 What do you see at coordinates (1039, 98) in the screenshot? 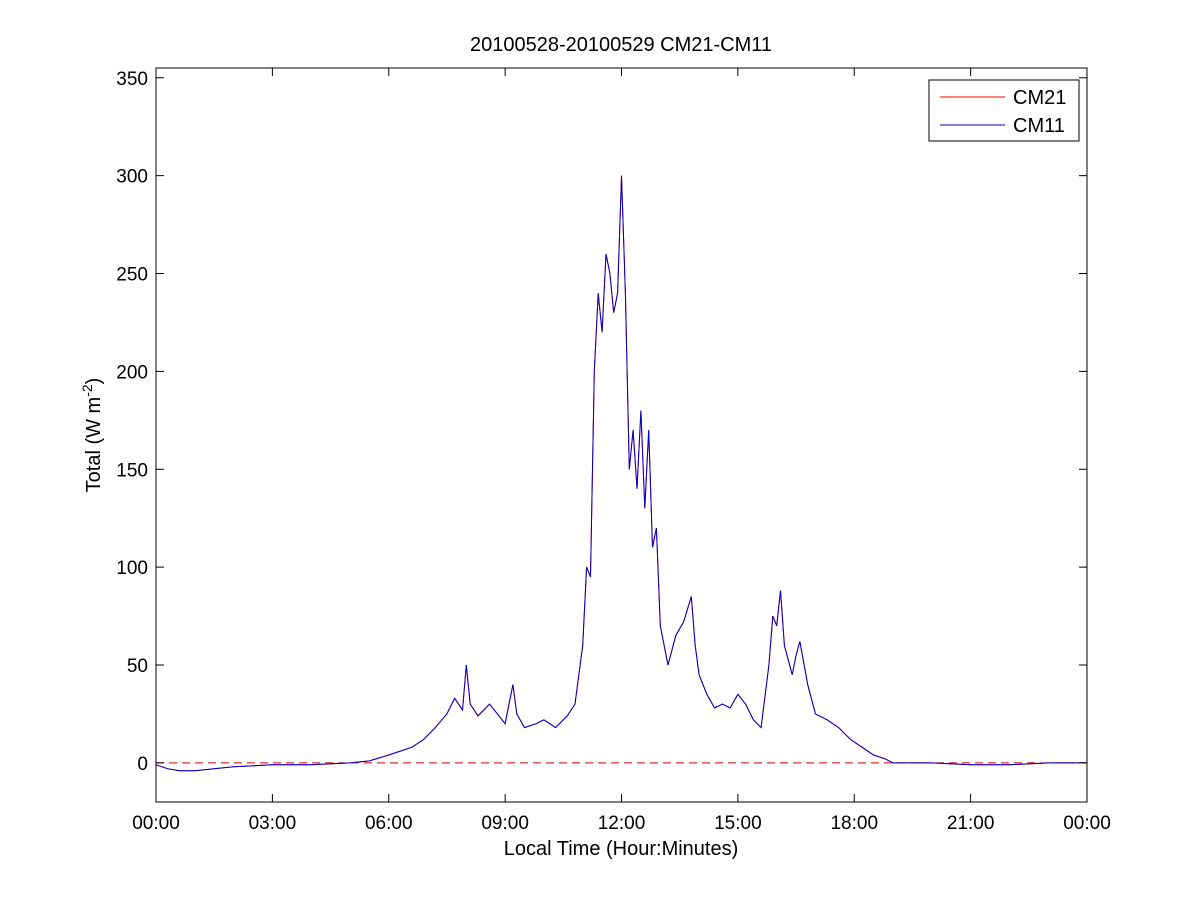
I see `legend-label-cm21: CM21` at bounding box center [1039, 98].